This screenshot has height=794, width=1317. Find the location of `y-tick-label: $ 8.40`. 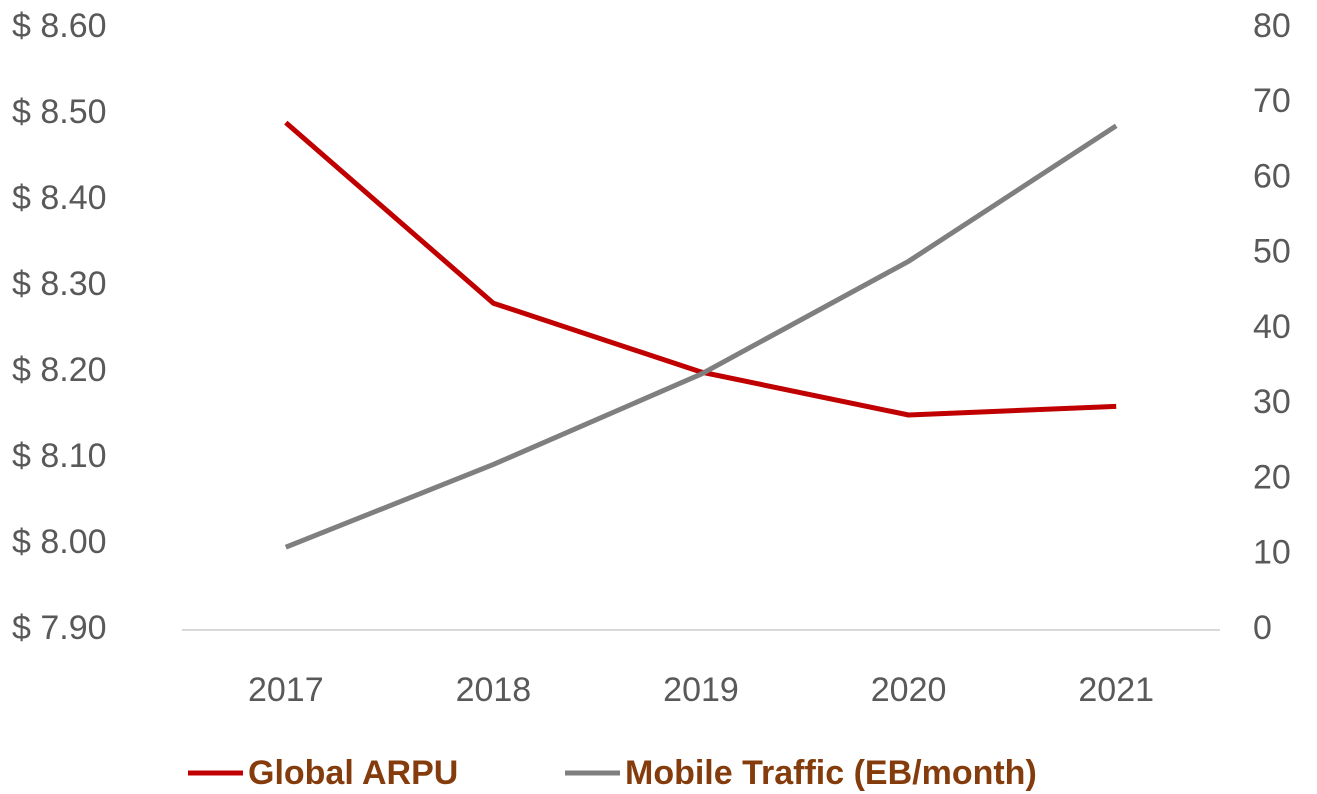

y-tick-label: $ 8.40 is located at coordinates (59, 198).